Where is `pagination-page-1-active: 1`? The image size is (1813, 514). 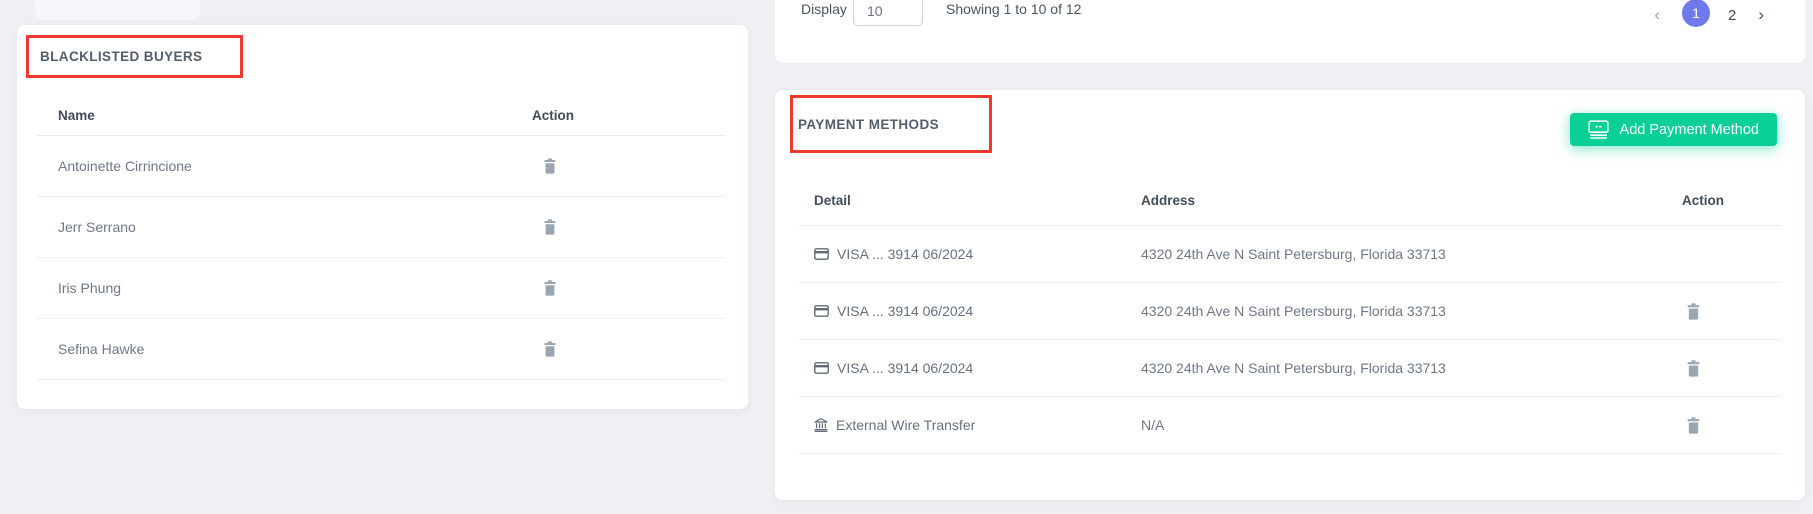
pagination-page-1-active: 1 is located at coordinates (1695, 13).